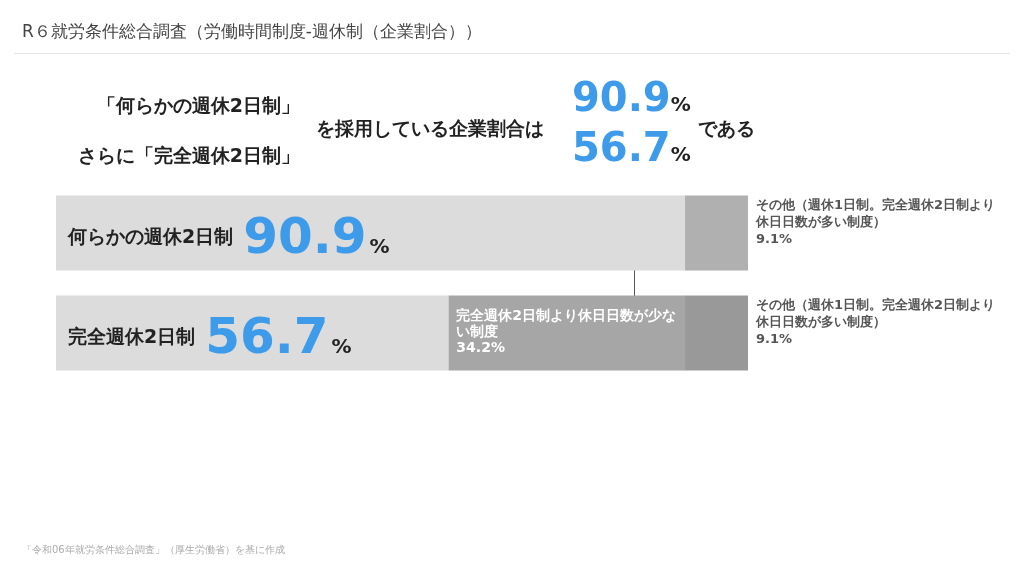 This screenshot has width=1024, height=576. I want to click on series-label: その他（週休1日制。完全週休2日制より休日日数が多い制度）, so click(875, 213).